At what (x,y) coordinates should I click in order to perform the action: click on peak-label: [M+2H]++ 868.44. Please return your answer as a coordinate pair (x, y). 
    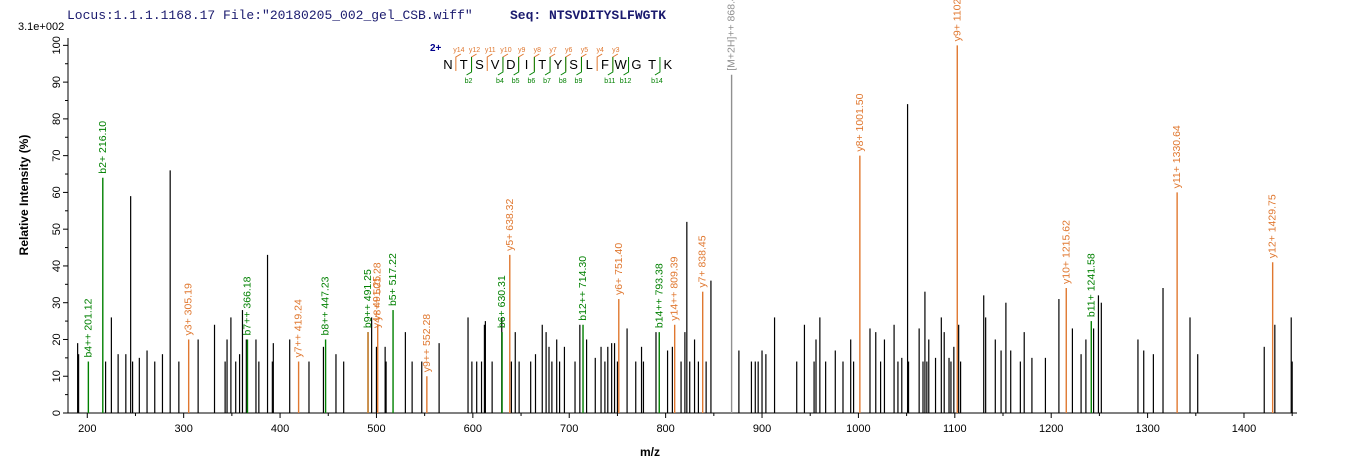
    Looking at the image, I should click on (732, 35).